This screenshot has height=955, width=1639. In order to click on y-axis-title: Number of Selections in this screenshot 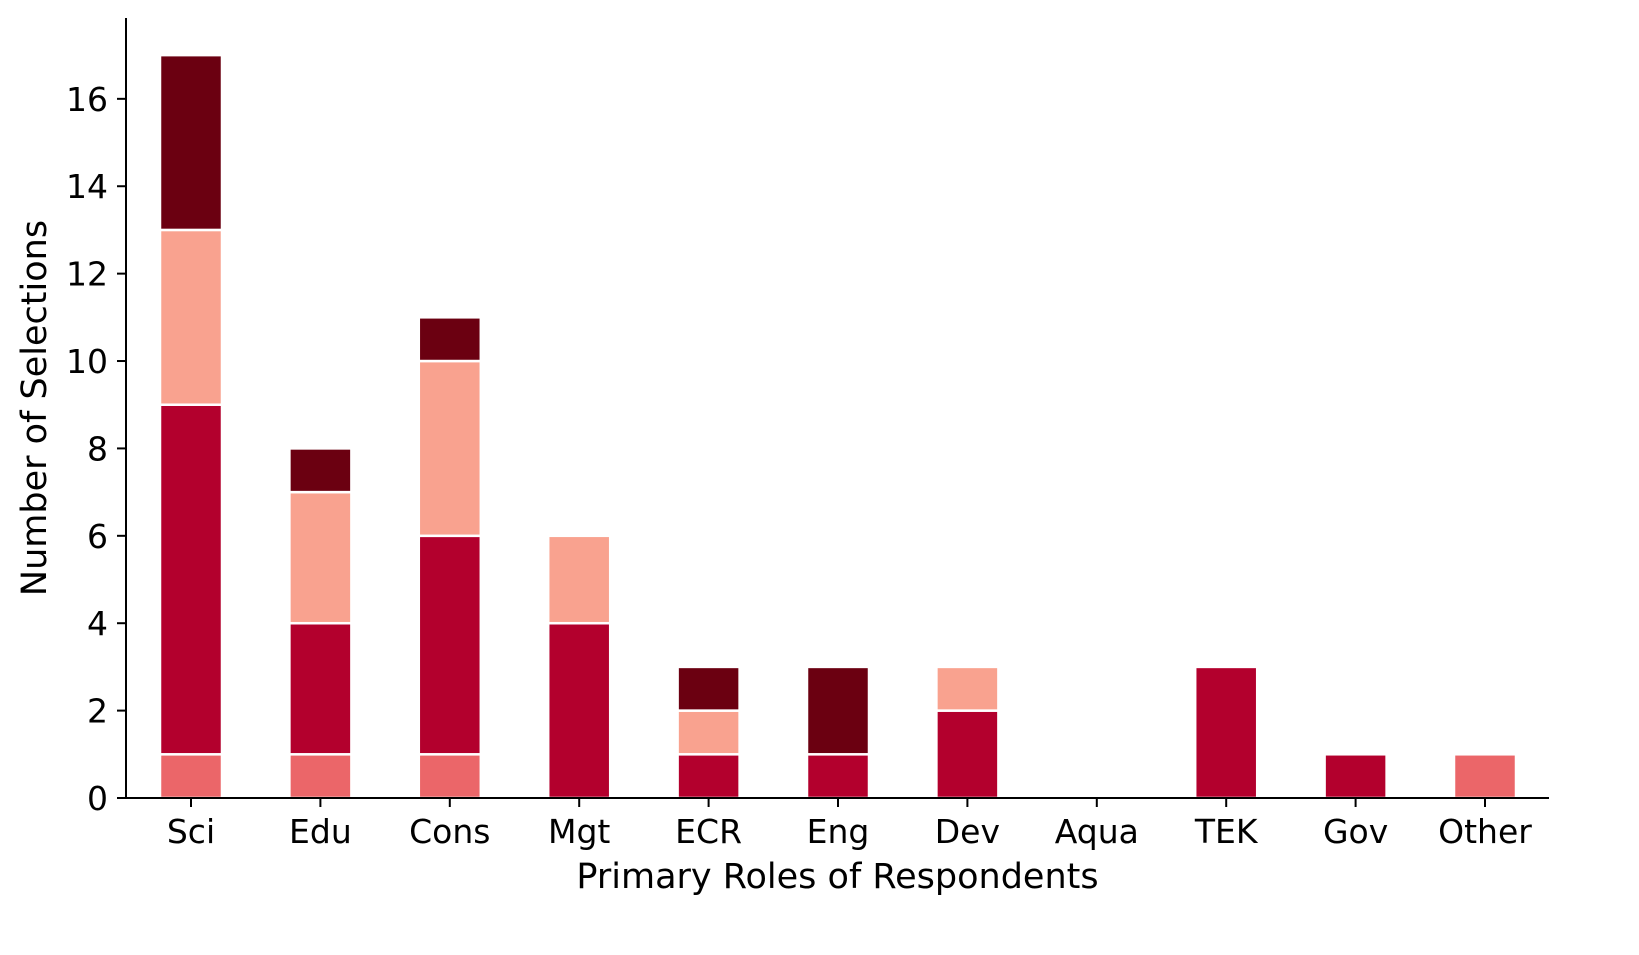, I will do `click(35, 408)`.